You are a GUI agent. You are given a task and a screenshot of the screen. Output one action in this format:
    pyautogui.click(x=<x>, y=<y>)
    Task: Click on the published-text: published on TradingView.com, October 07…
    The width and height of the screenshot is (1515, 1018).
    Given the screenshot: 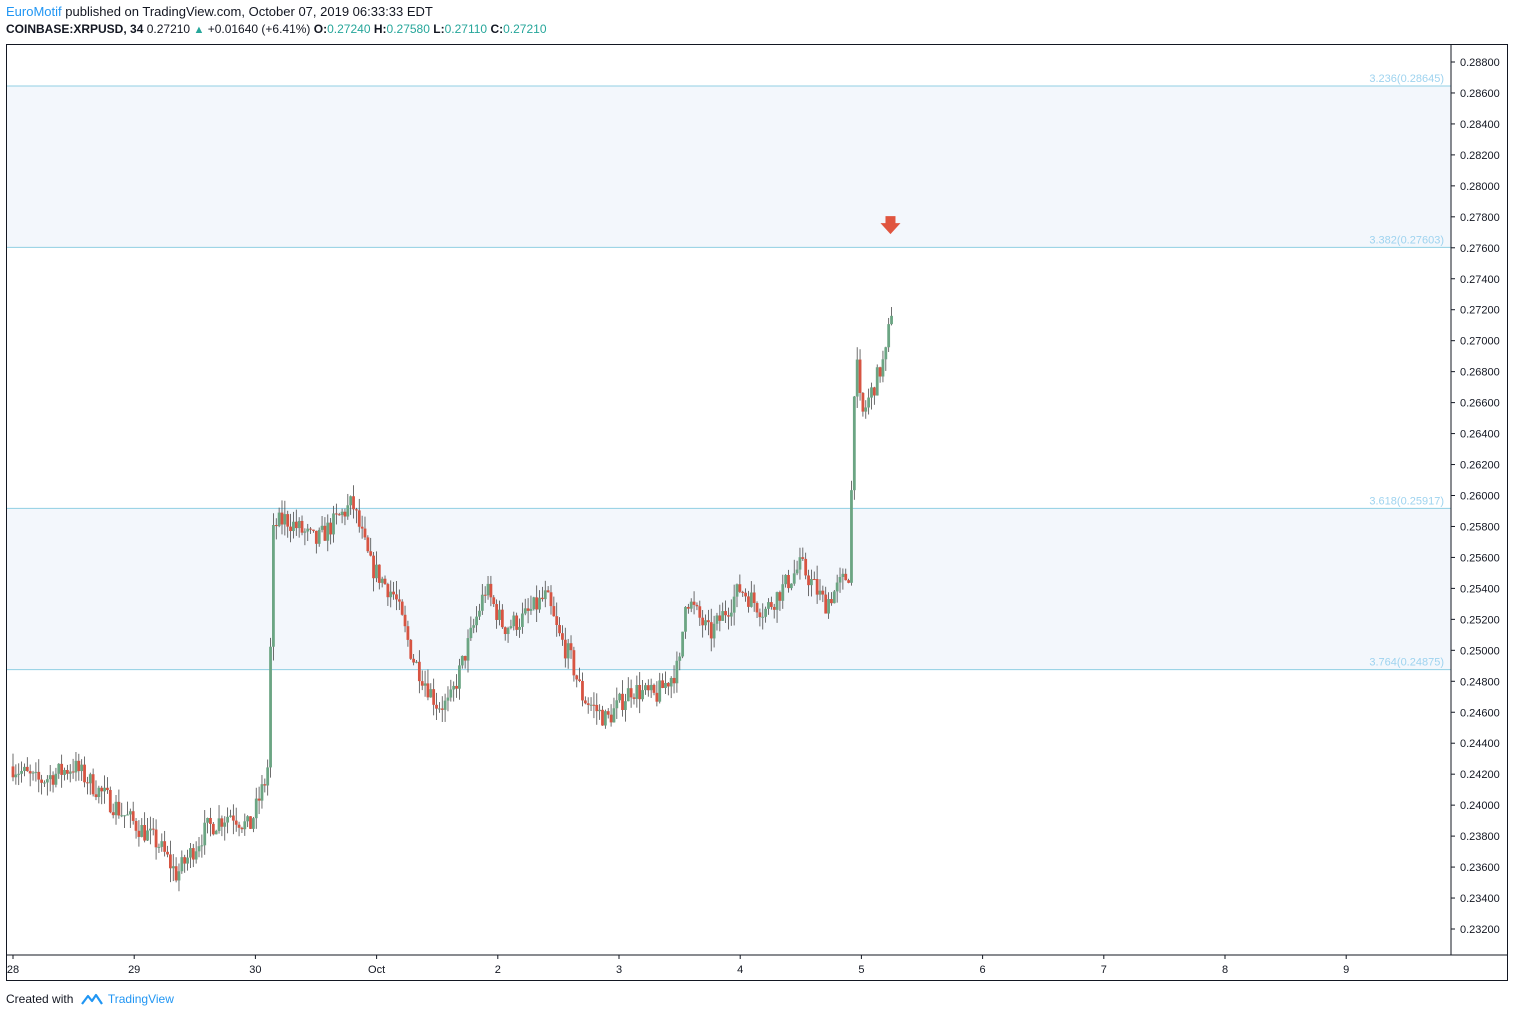 What is the action you would take?
    pyautogui.click(x=249, y=11)
    